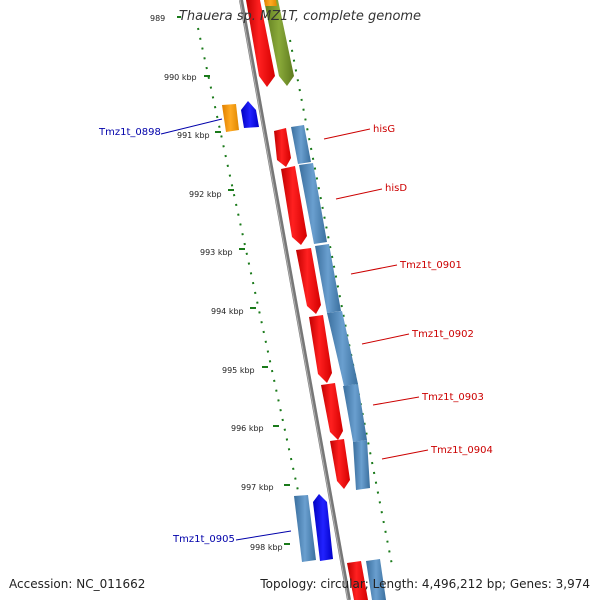 Image resolution: width=600 pixels, height=600 pixels. I want to click on ruler-label: 996 kbp, so click(247, 428).